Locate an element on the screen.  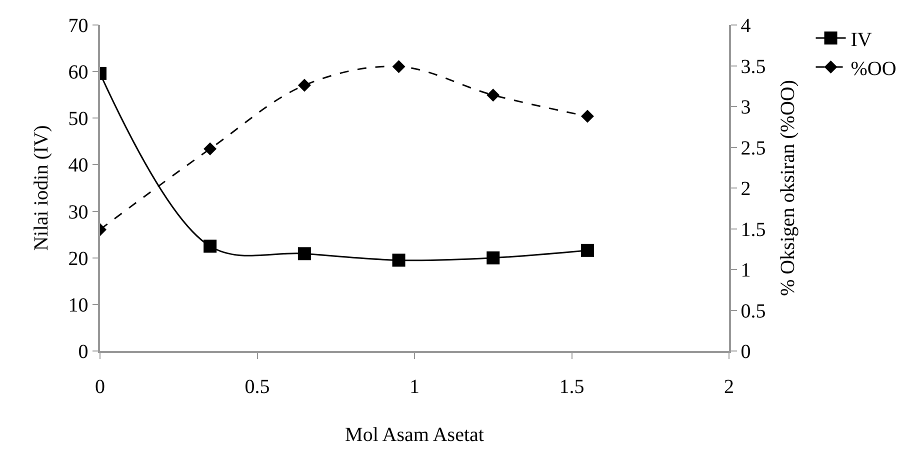
y2-tick-label: 3 is located at coordinates (745, 107).